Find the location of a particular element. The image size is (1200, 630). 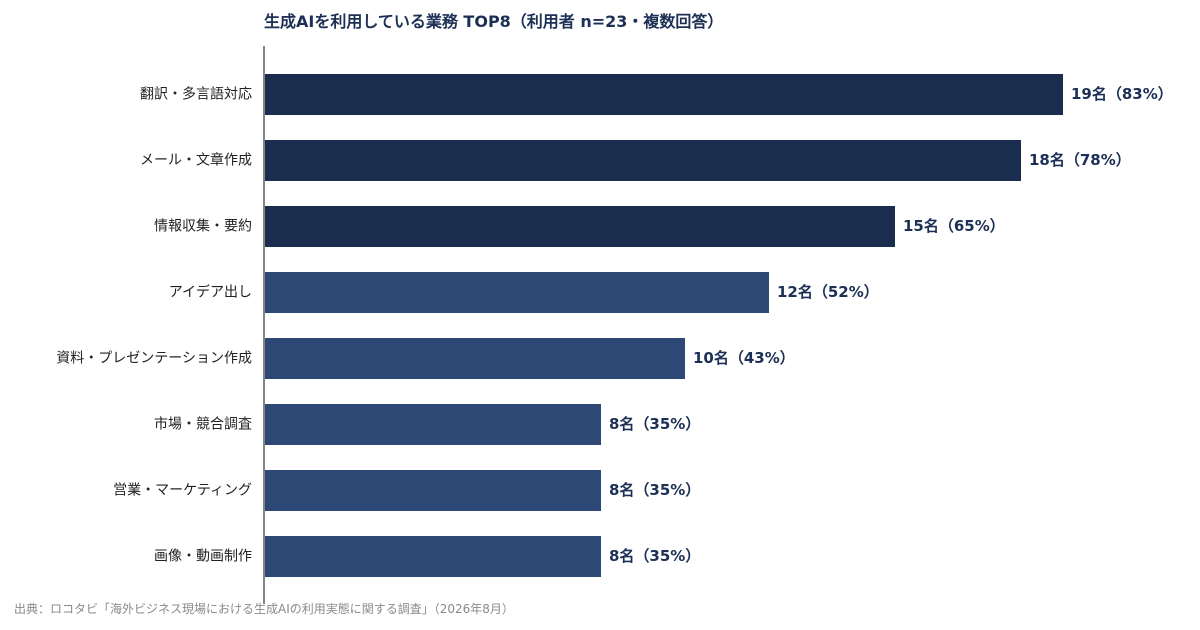

value-label-3: 15名（65%） is located at coordinates (954, 226).